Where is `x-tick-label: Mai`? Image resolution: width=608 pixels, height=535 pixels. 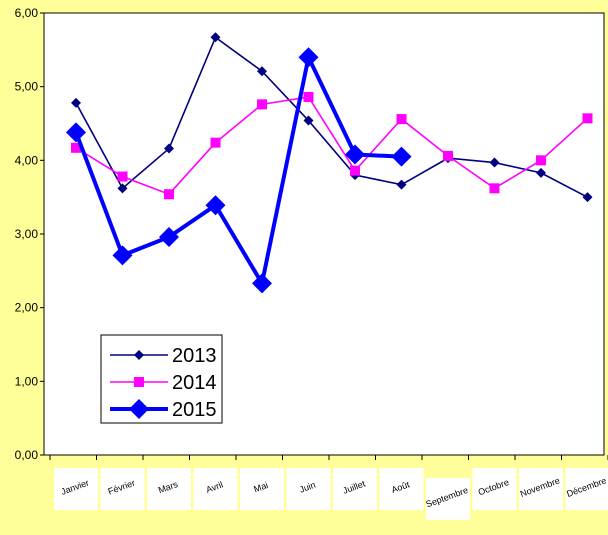
x-tick-label: Mai is located at coordinates (260, 487).